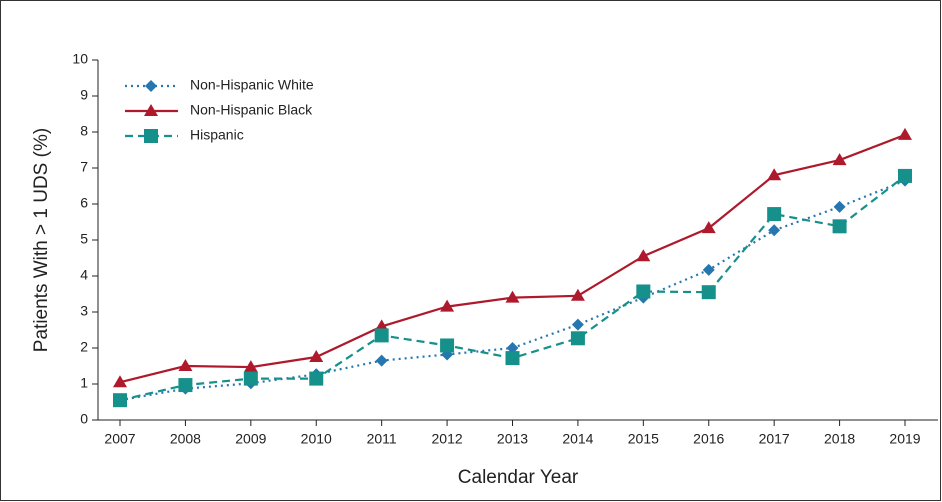 The width and height of the screenshot is (942, 502). What do you see at coordinates (84, 419) in the screenshot?
I see `y-tick-label: 0` at bounding box center [84, 419].